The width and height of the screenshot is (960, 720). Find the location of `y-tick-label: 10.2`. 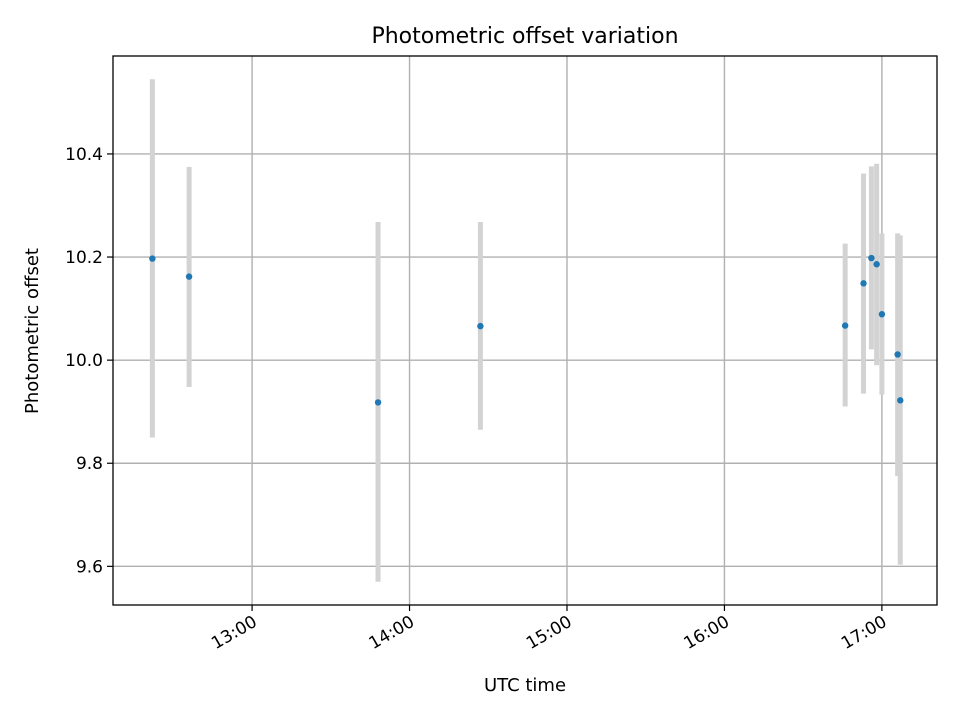

y-tick-label: 10.2 is located at coordinates (84, 258).